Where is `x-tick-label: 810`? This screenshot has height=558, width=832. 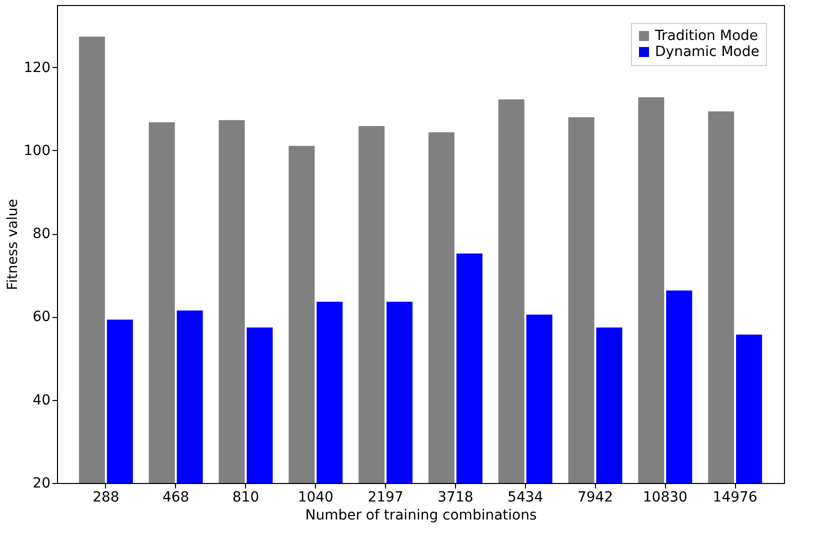
x-tick-label: 810 is located at coordinates (246, 498).